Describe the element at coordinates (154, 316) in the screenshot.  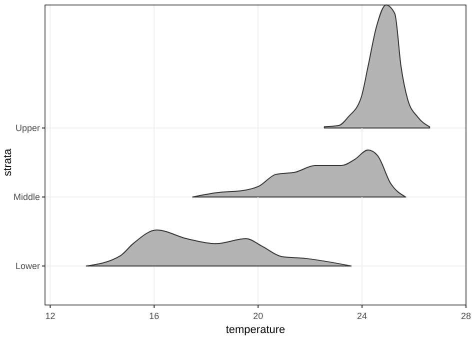
I see `x-tick-label: 16` at that location.